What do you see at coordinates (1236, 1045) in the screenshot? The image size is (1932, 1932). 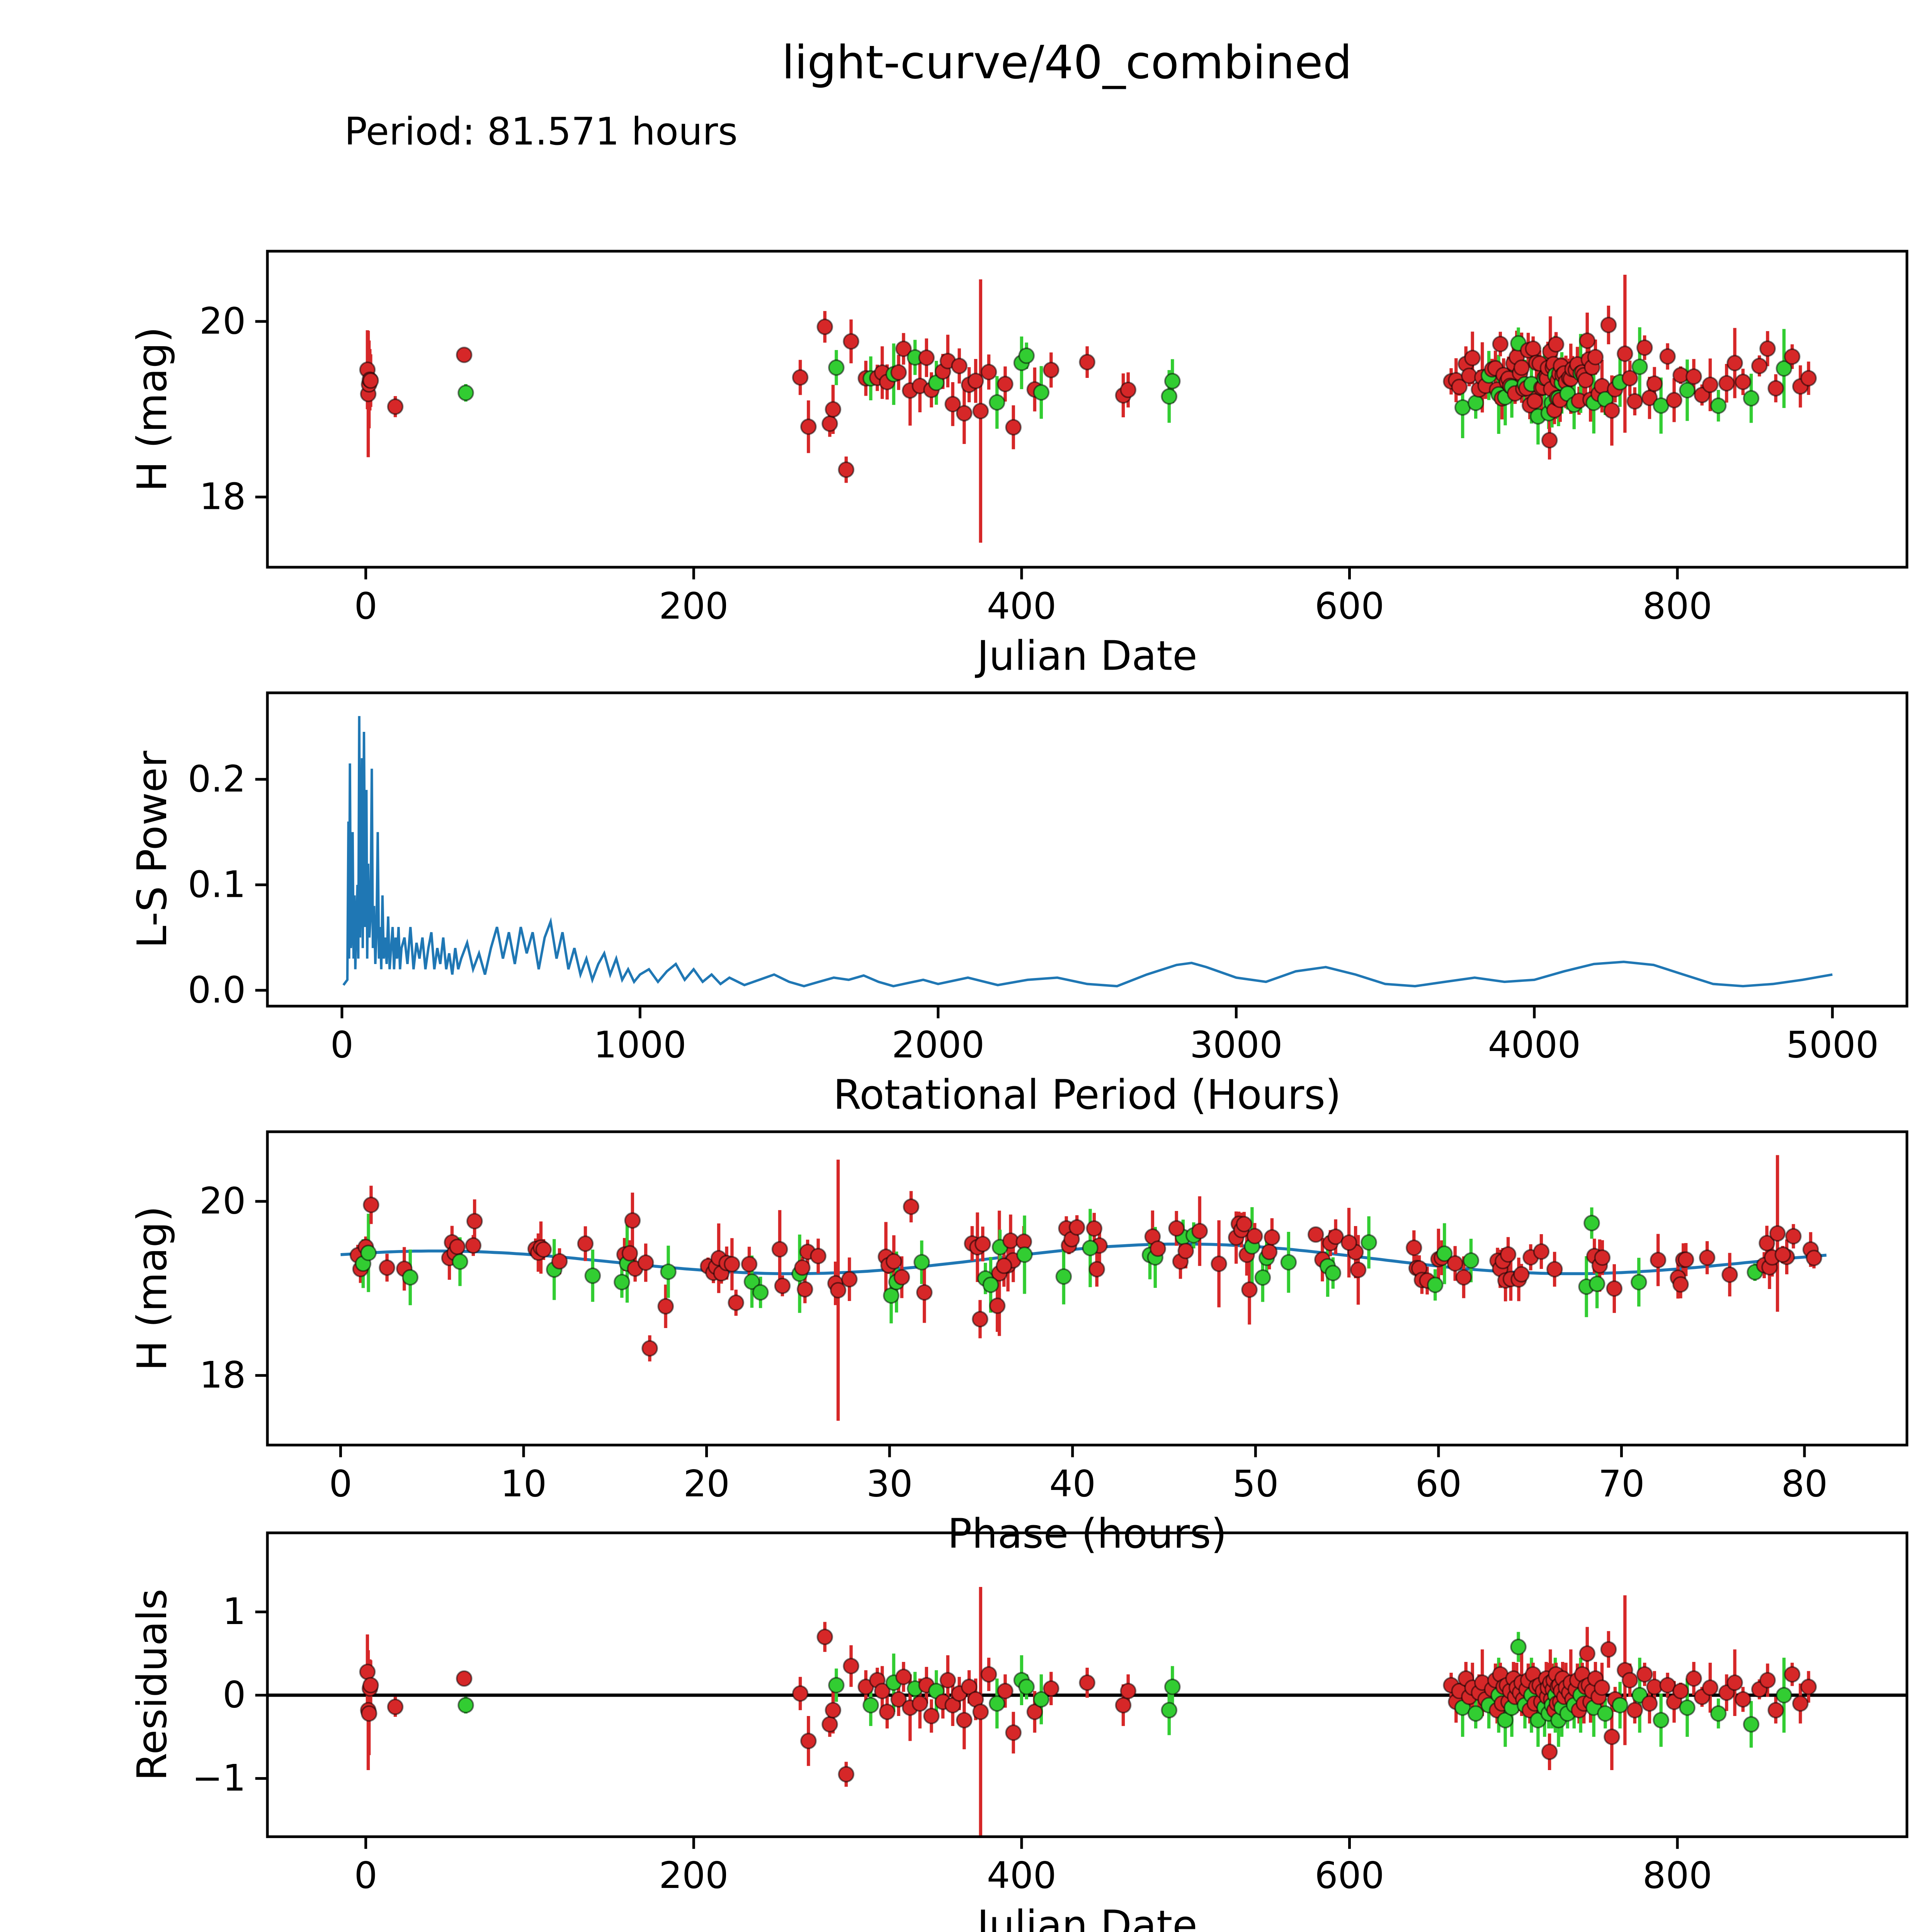 I see `x-tick-label: 3000` at bounding box center [1236, 1045].